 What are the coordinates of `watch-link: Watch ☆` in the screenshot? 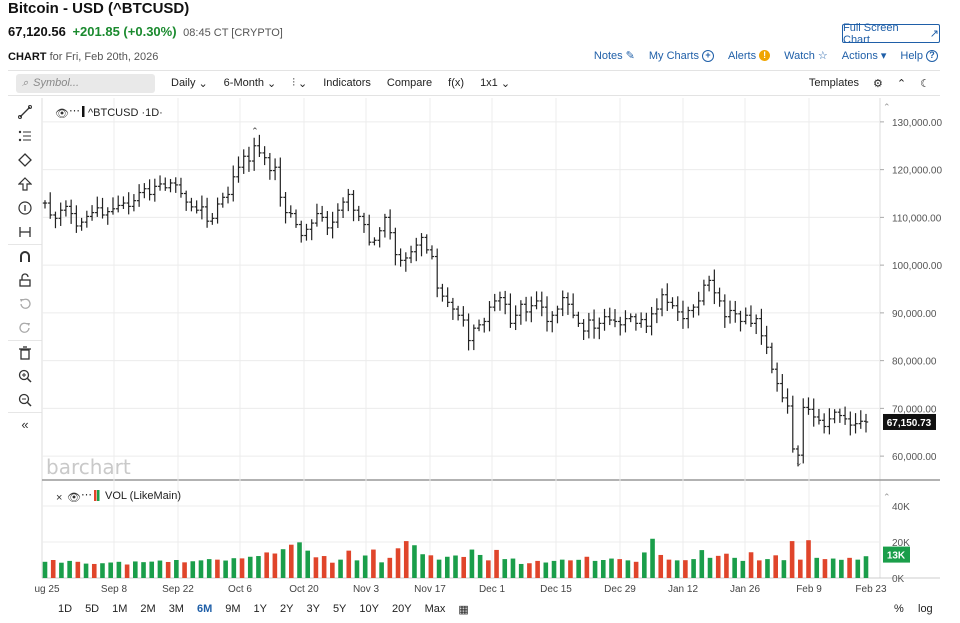 It's located at (806, 56).